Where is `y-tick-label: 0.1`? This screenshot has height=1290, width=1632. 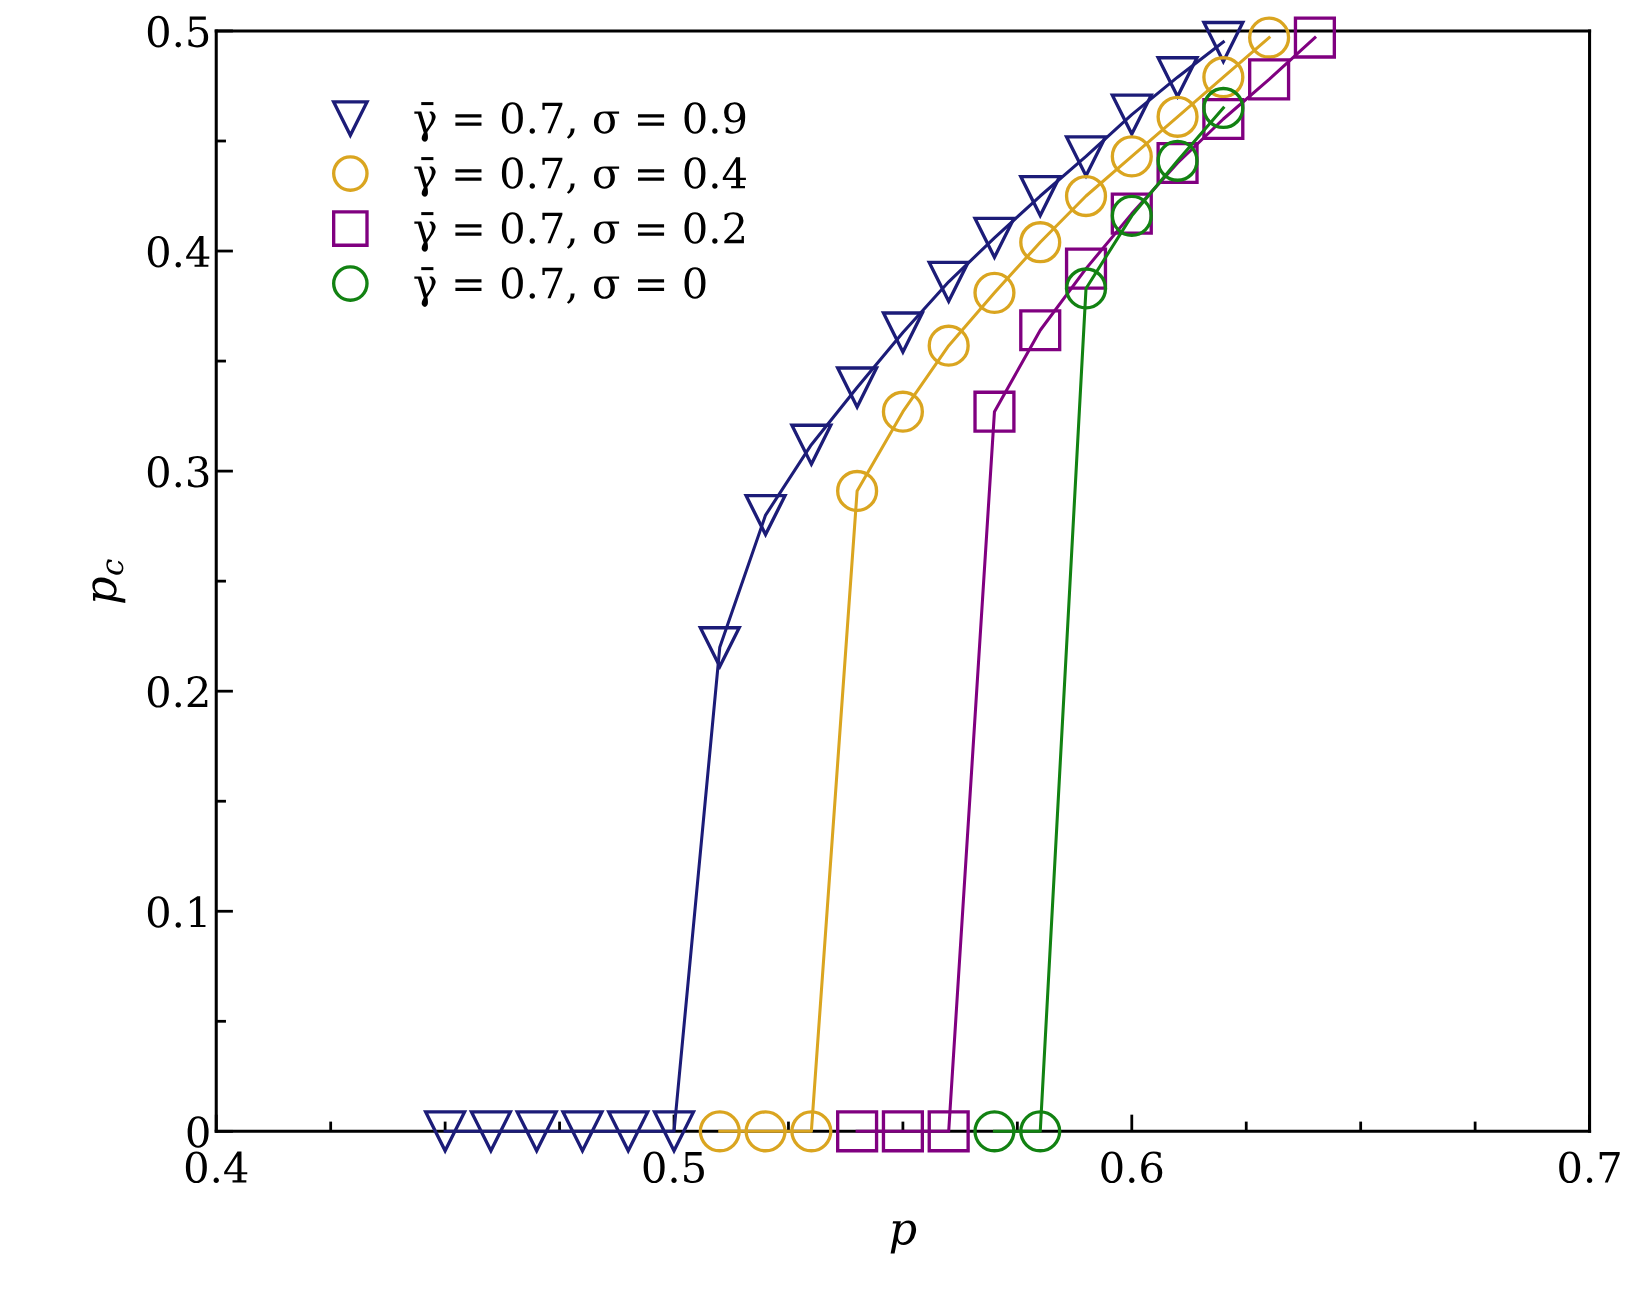 y-tick-label: 0.1 is located at coordinates (176, 912).